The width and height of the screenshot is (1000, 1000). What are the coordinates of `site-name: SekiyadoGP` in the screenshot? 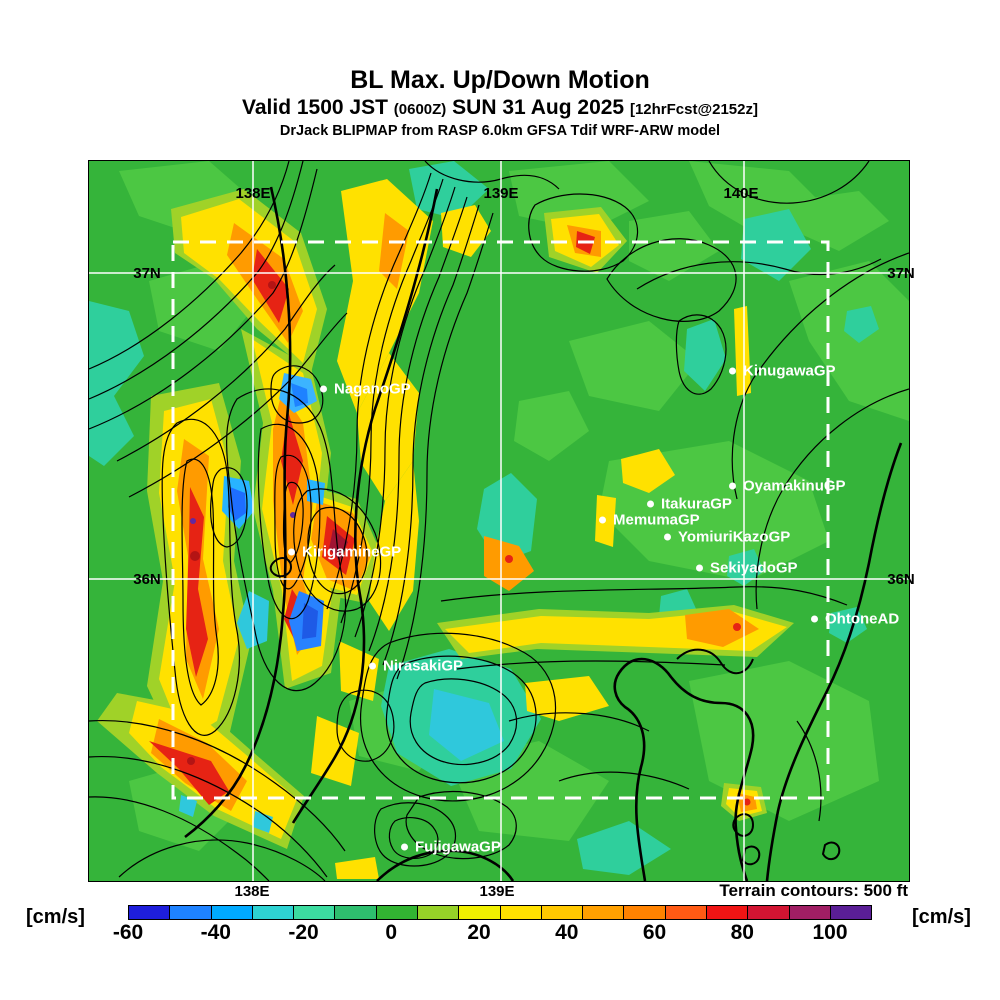 It's located at (754, 568).